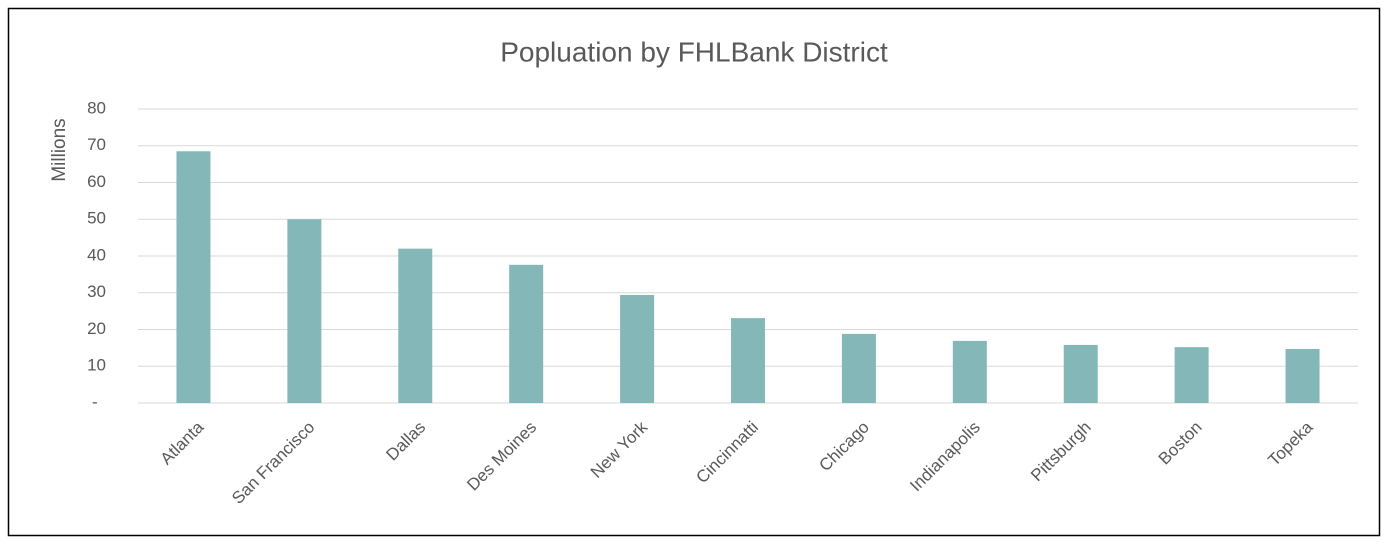 This screenshot has height=549, width=1388. I want to click on chart-title: Popluation by FHLBank District, so click(694, 51).